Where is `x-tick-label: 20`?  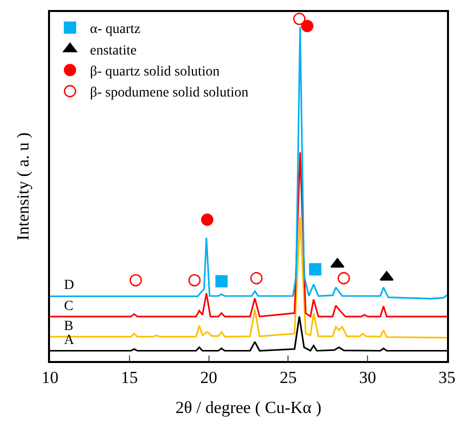 x-tick-label: 20 is located at coordinates (209, 378).